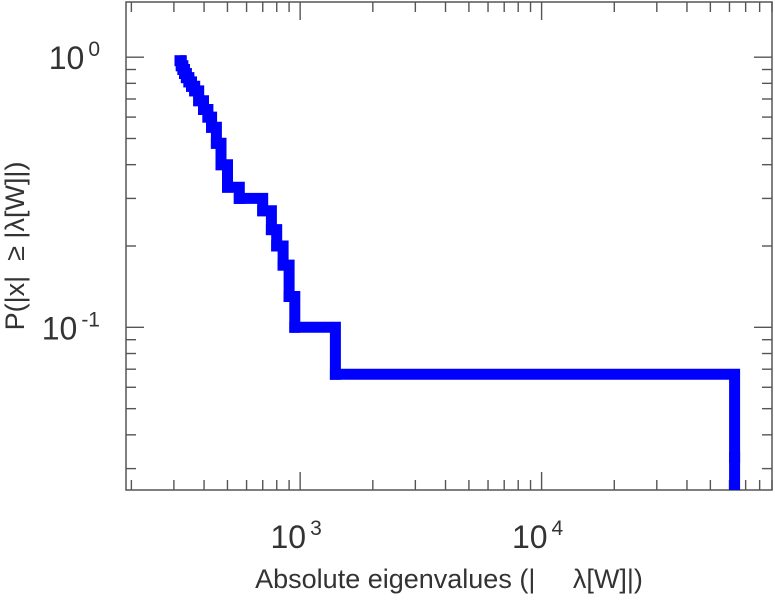 The image size is (775, 605). What do you see at coordinates (449, 579) in the screenshot?
I see `x-axis-label: Absolute eigenvalues (| λ[W]|)` at bounding box center [449, 579].